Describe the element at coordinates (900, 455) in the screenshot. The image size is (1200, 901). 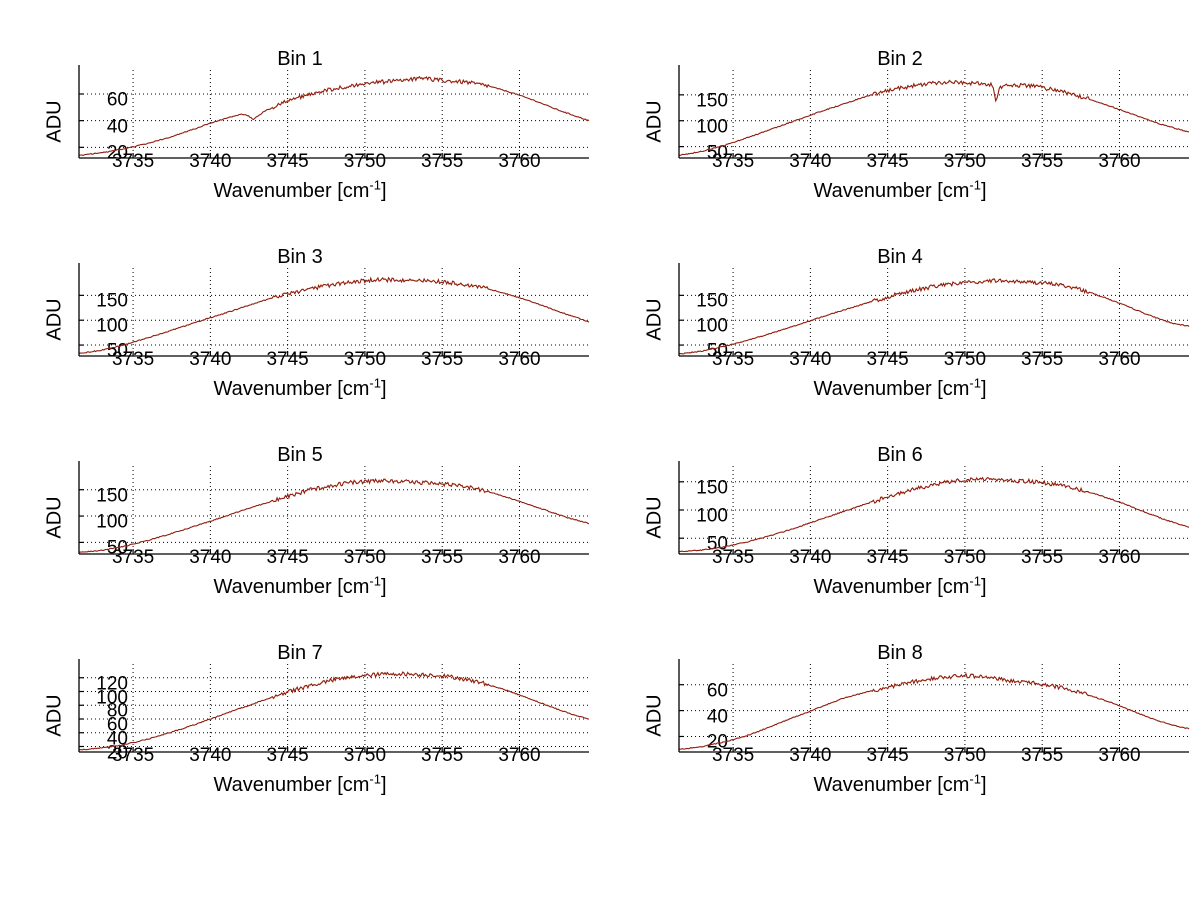
I see `subplot-title: Bin 6` at that location.